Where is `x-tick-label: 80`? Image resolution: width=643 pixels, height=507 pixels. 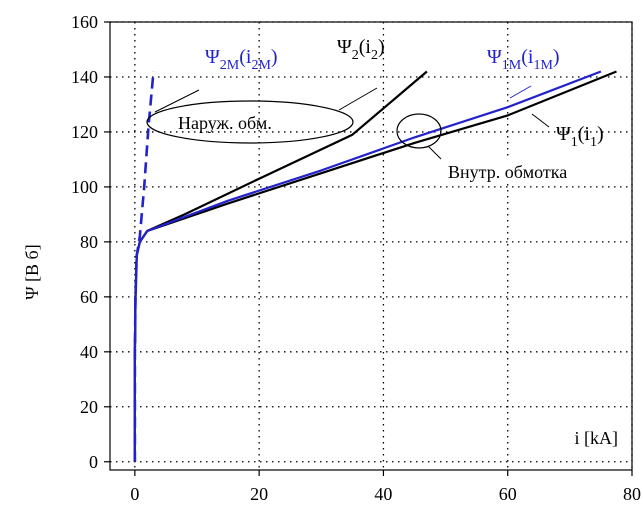 x-tick-label: 80 is located at coordinates (632, 494).